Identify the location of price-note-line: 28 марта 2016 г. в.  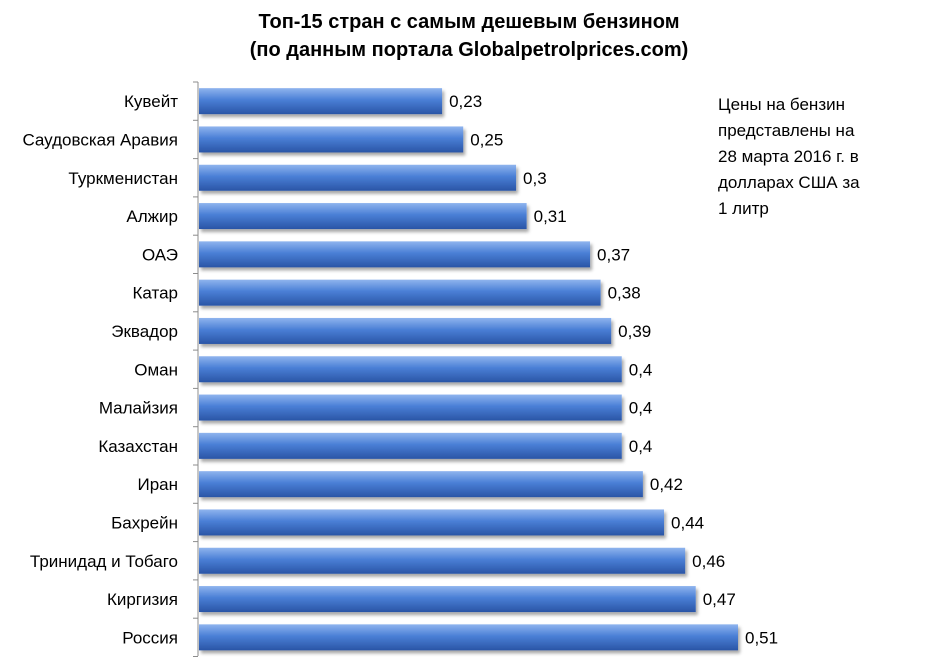
(788, 156).